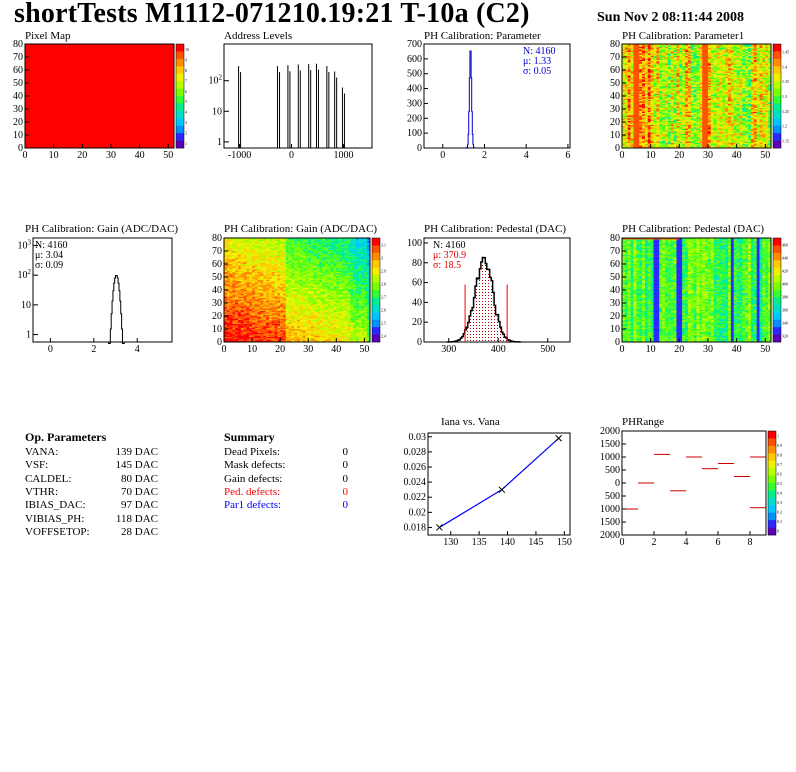  I want to click on x-tick-label: 2, so click(93, 349).